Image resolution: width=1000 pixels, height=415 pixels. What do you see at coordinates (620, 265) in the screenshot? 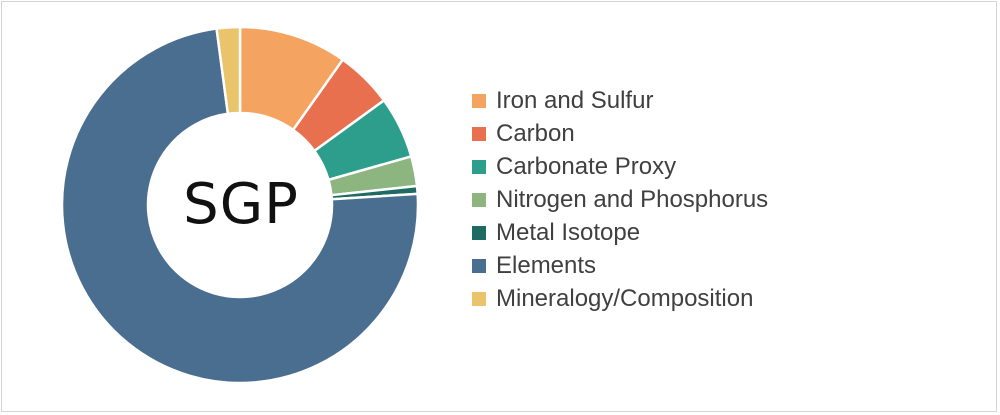
I see `legend-item: Elements` at bounding box center [620, 265].